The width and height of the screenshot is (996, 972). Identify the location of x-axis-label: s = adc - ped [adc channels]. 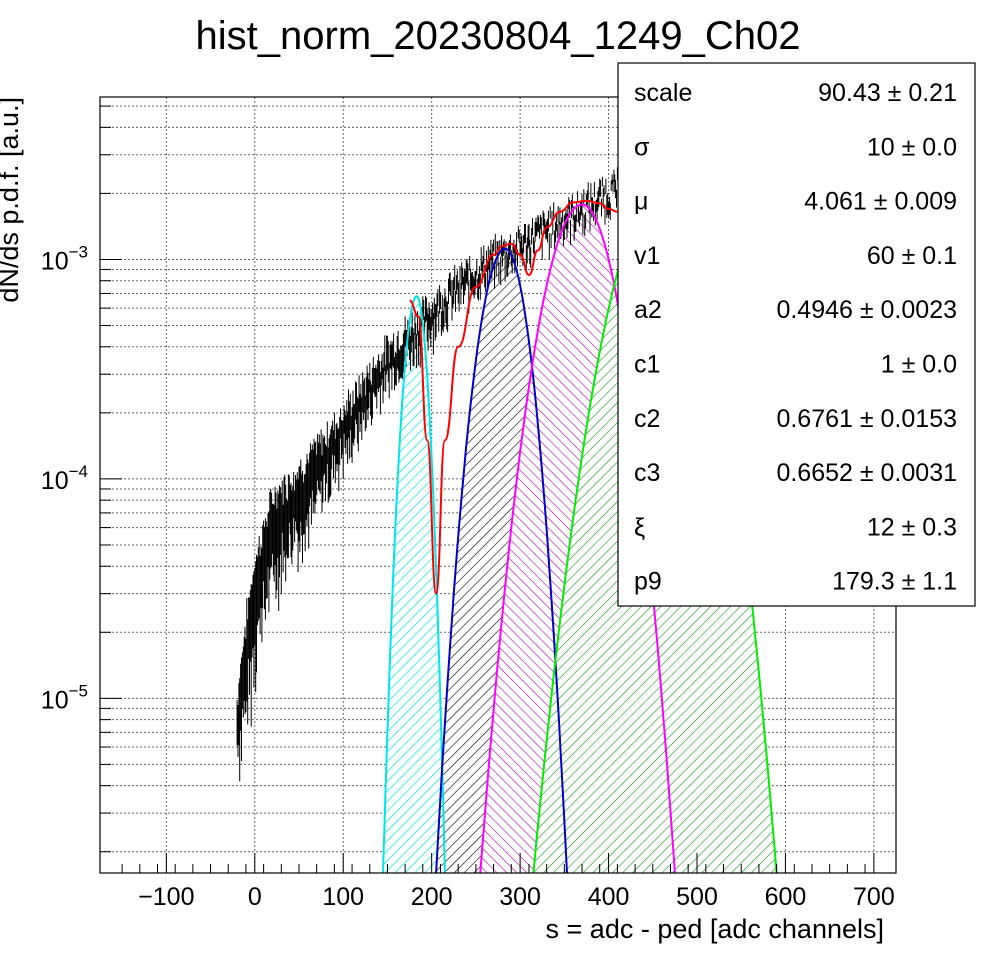
(715, 929).